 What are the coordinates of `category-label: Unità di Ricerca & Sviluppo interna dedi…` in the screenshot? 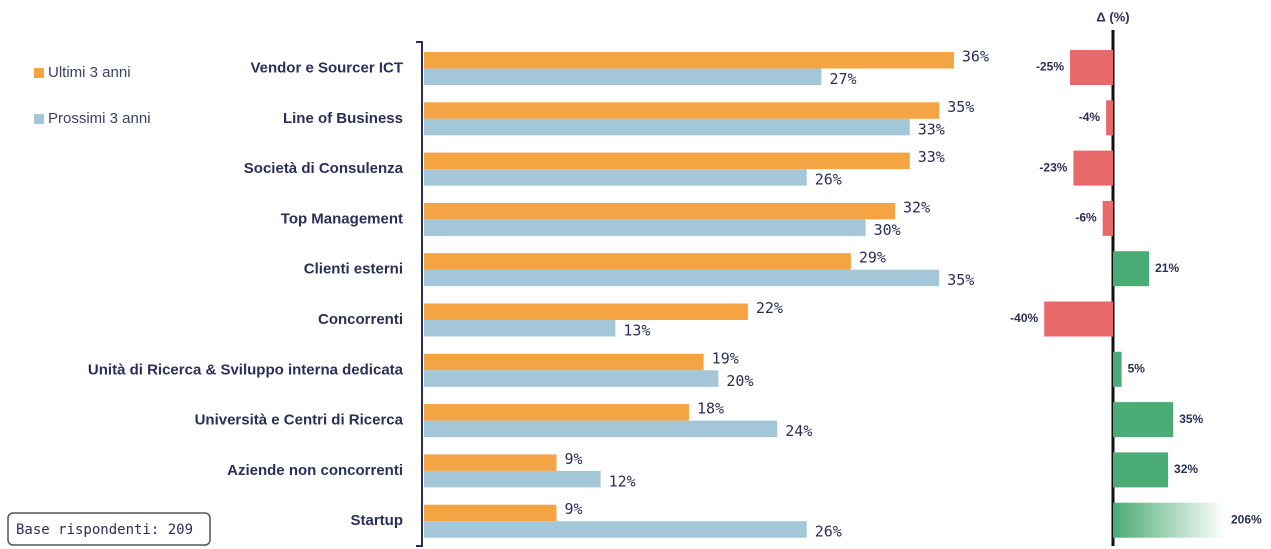 It's located at (246, 369).